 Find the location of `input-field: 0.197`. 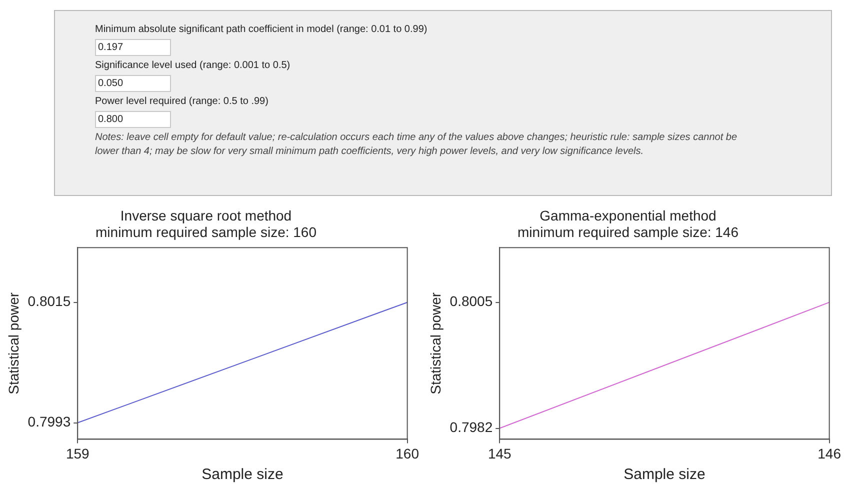

input-field: 0.197 is located at coordinates (133, 47).